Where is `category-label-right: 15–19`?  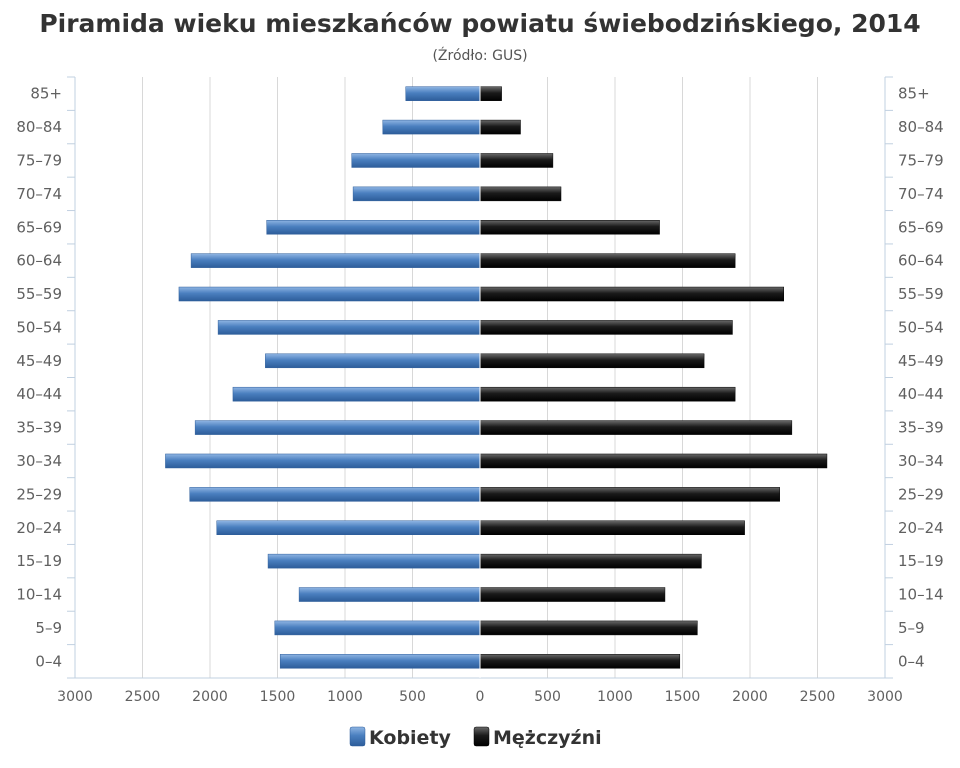
category-label-right: 15–19 is located at coordinates (921, 561).